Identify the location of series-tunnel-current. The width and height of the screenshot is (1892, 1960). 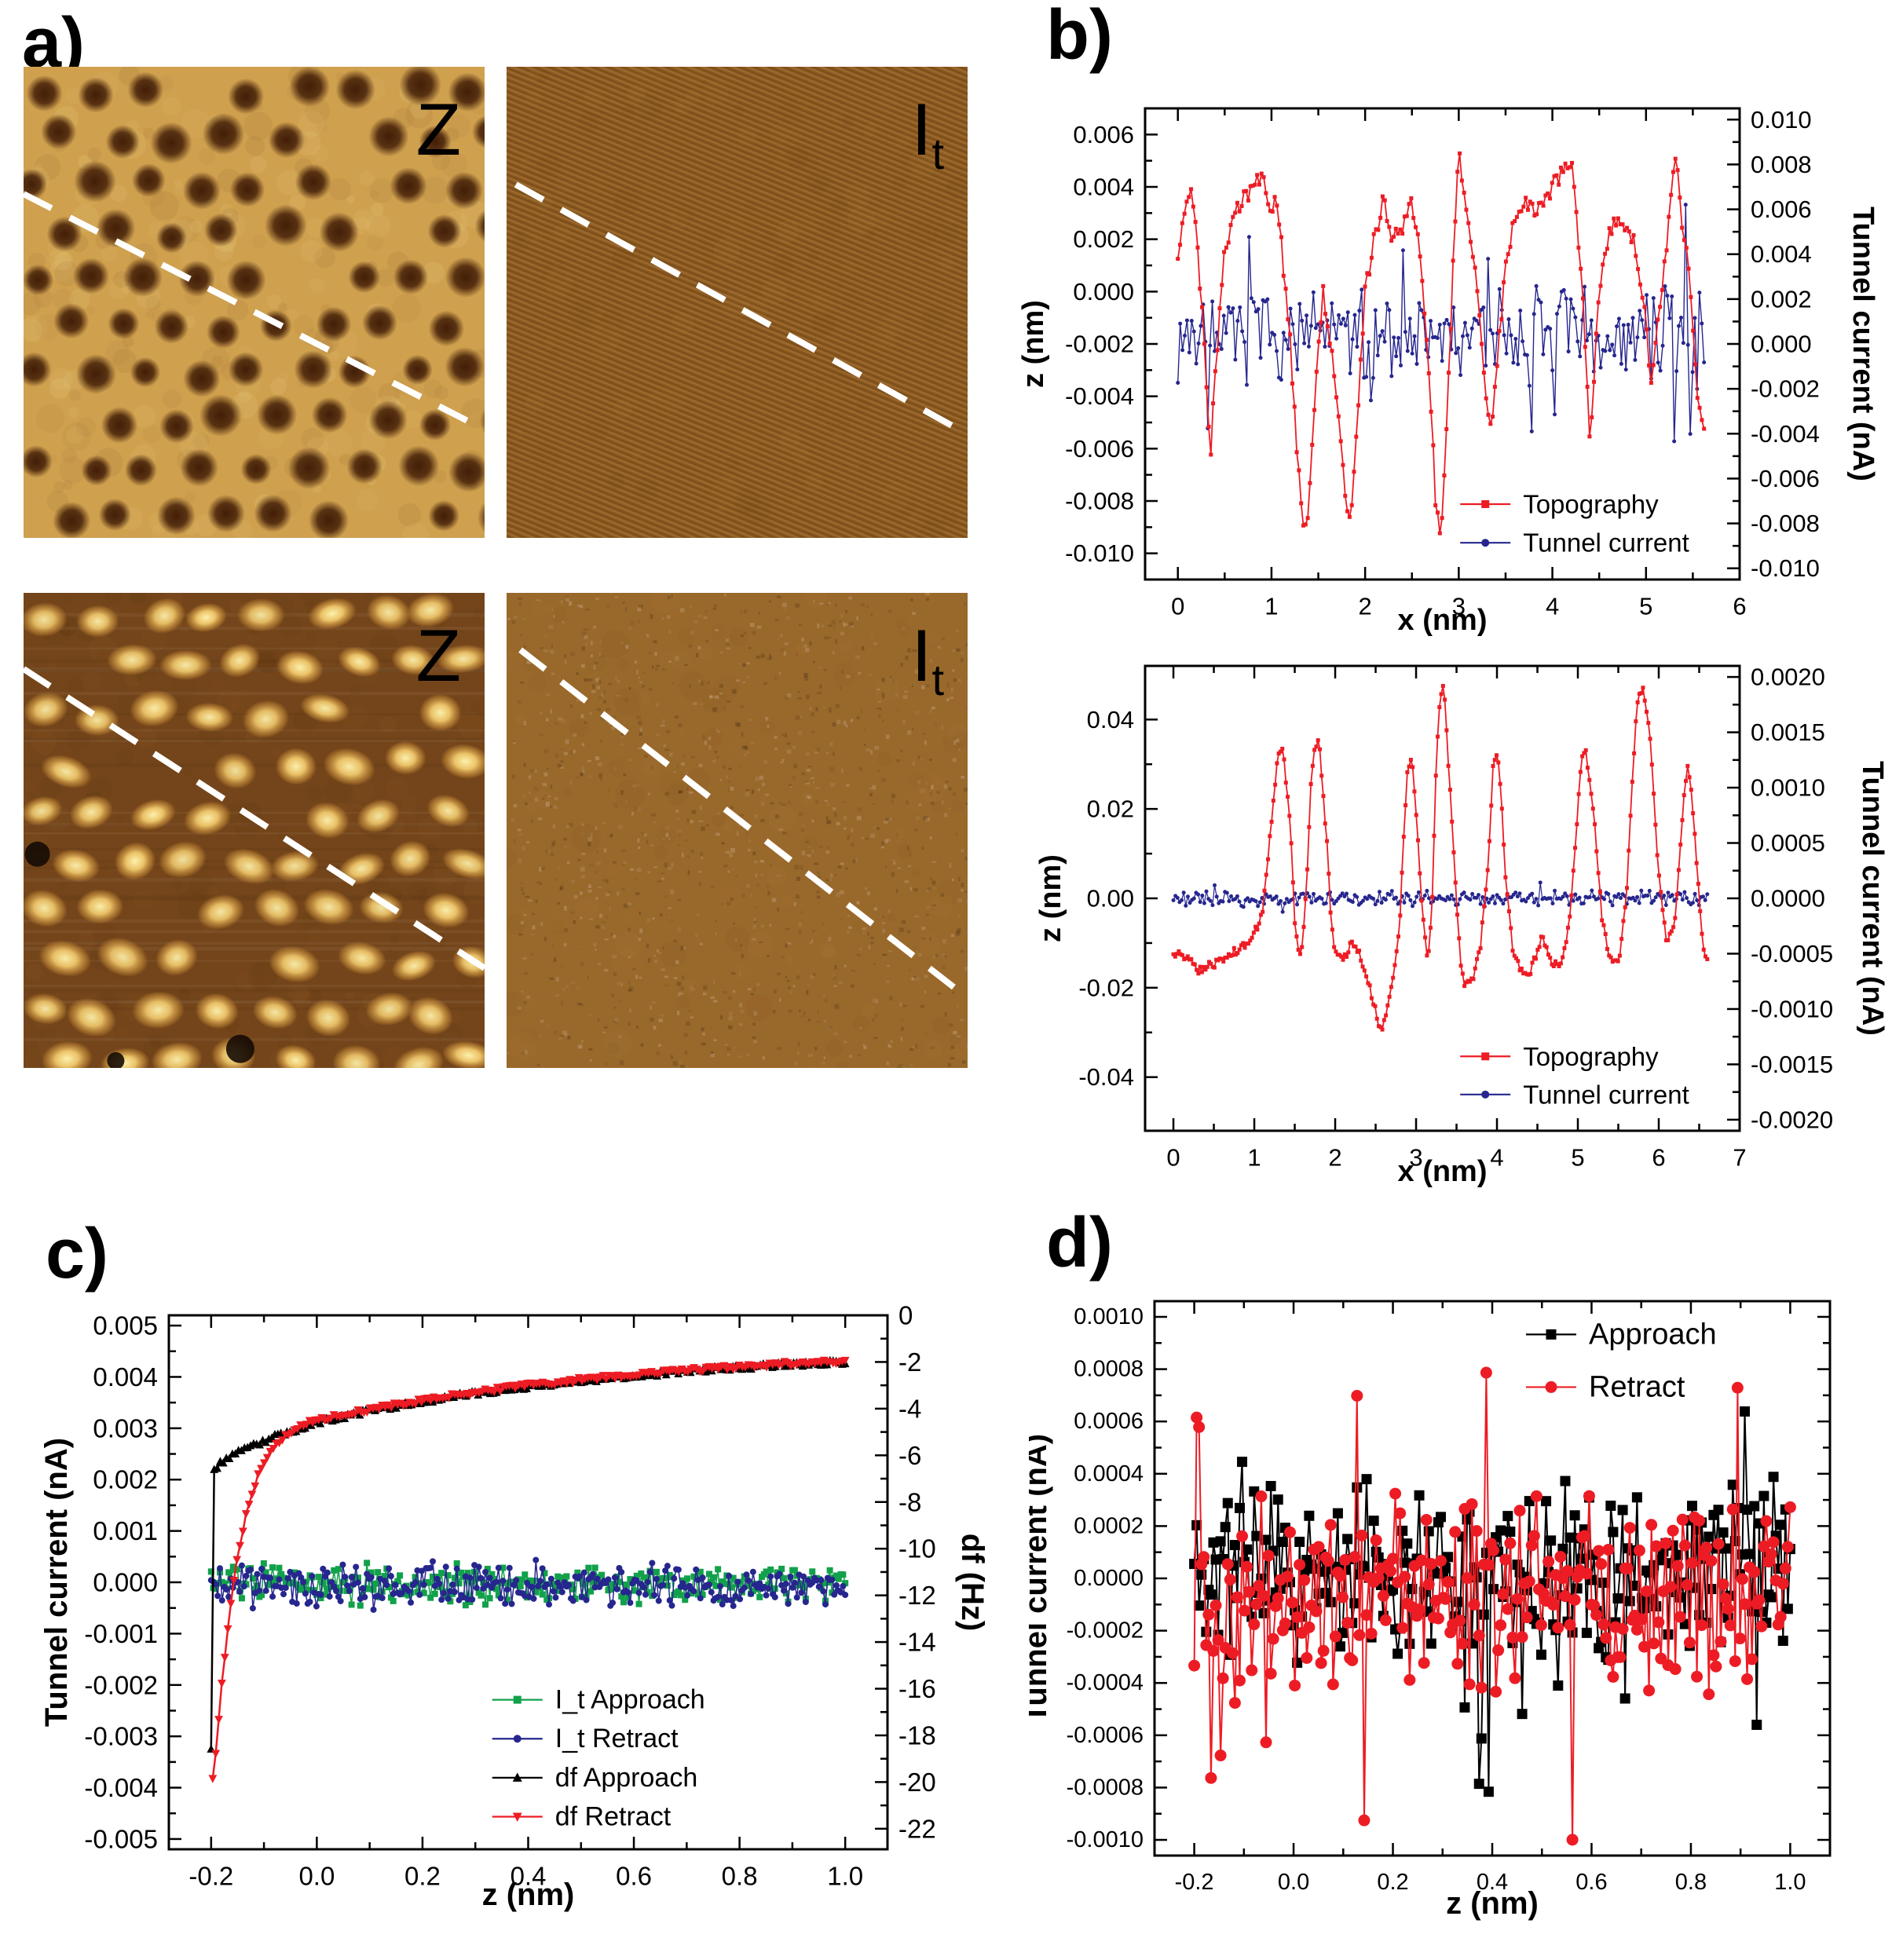
(1441, 323).